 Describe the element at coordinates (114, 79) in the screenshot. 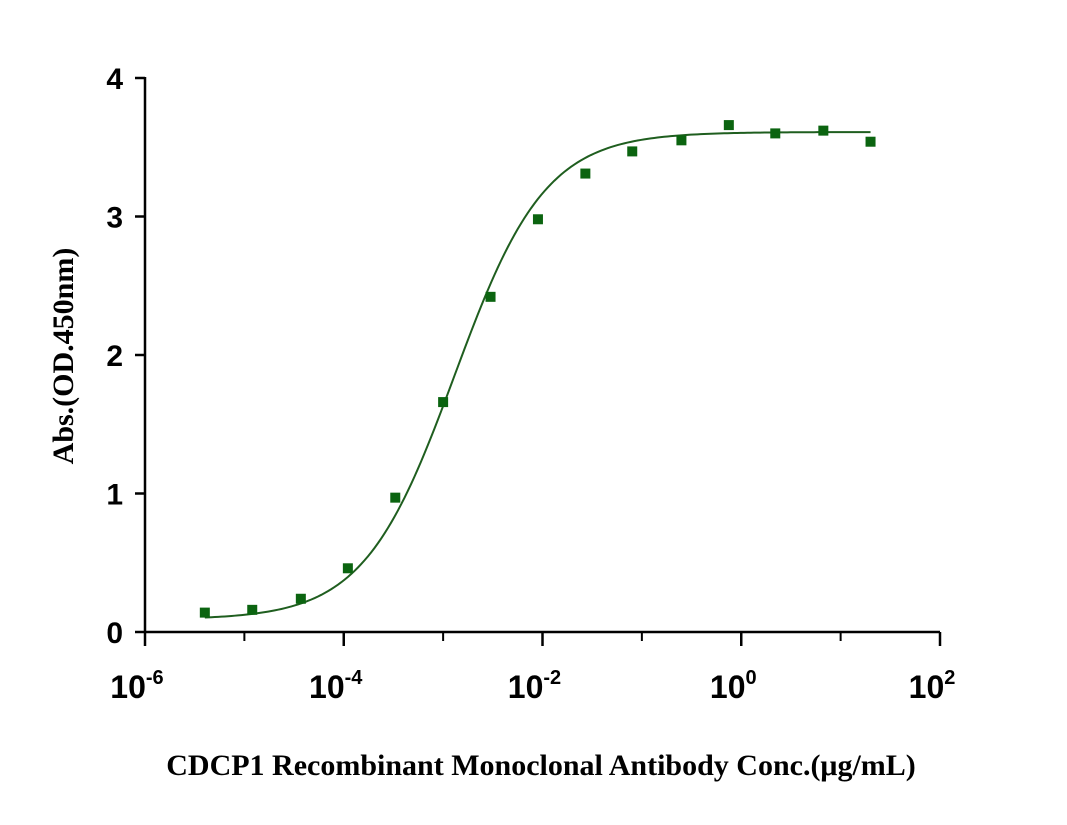

I see `y-tick-label: 4` at that location.